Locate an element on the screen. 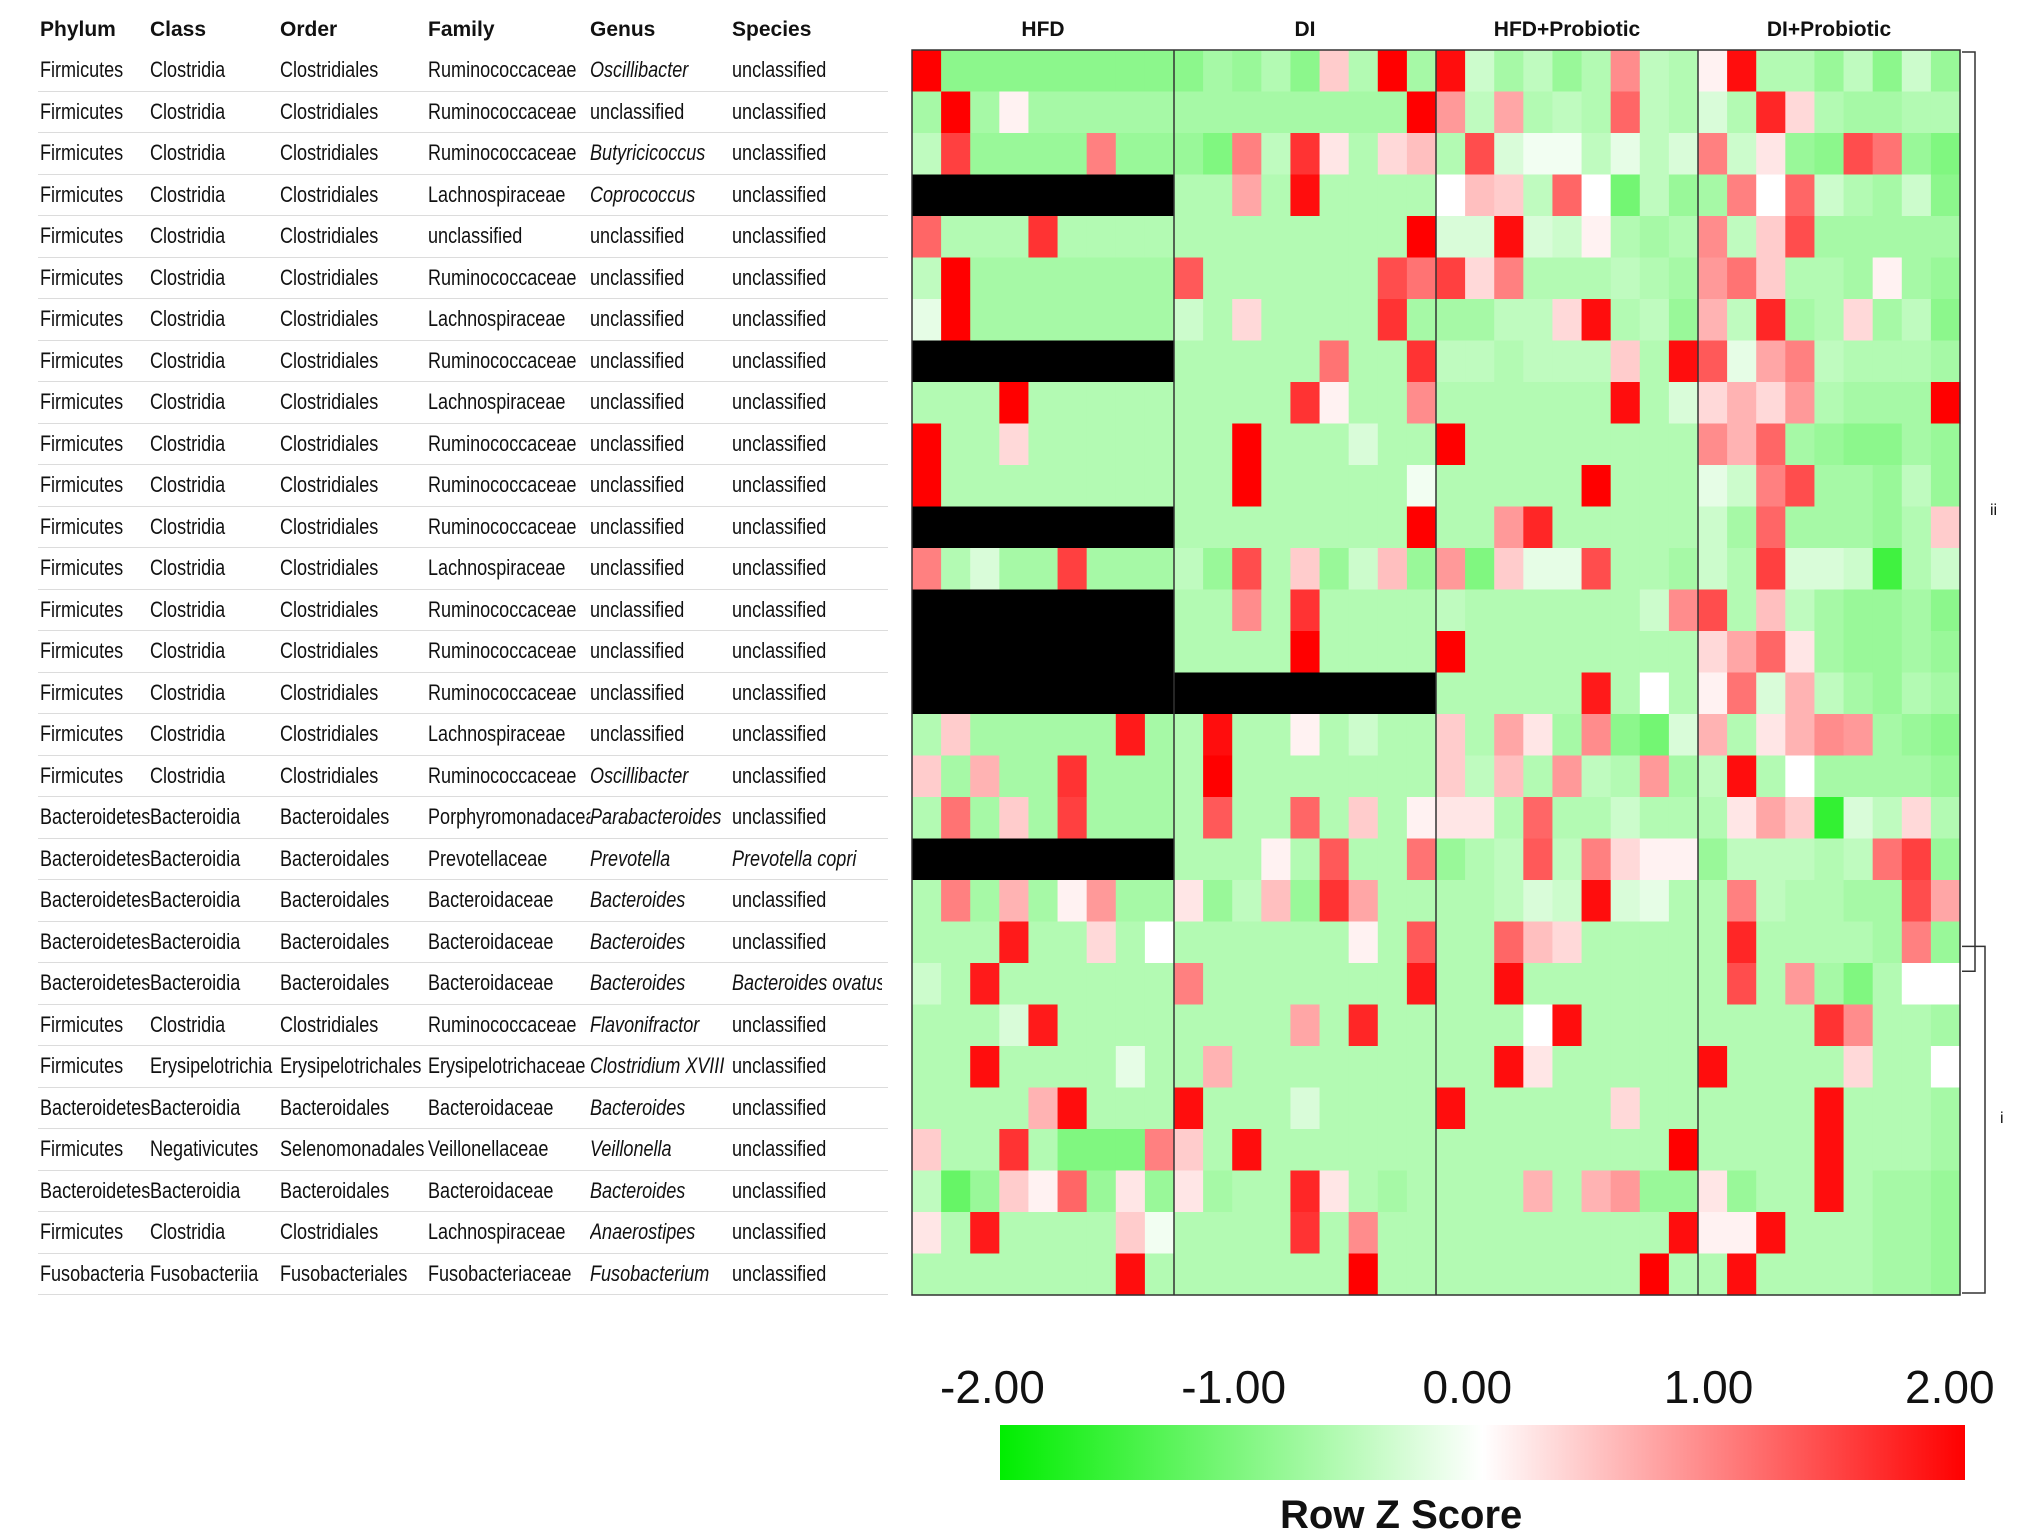  table-cell: Bacteroidaceae is located at coordinates (491, 941).